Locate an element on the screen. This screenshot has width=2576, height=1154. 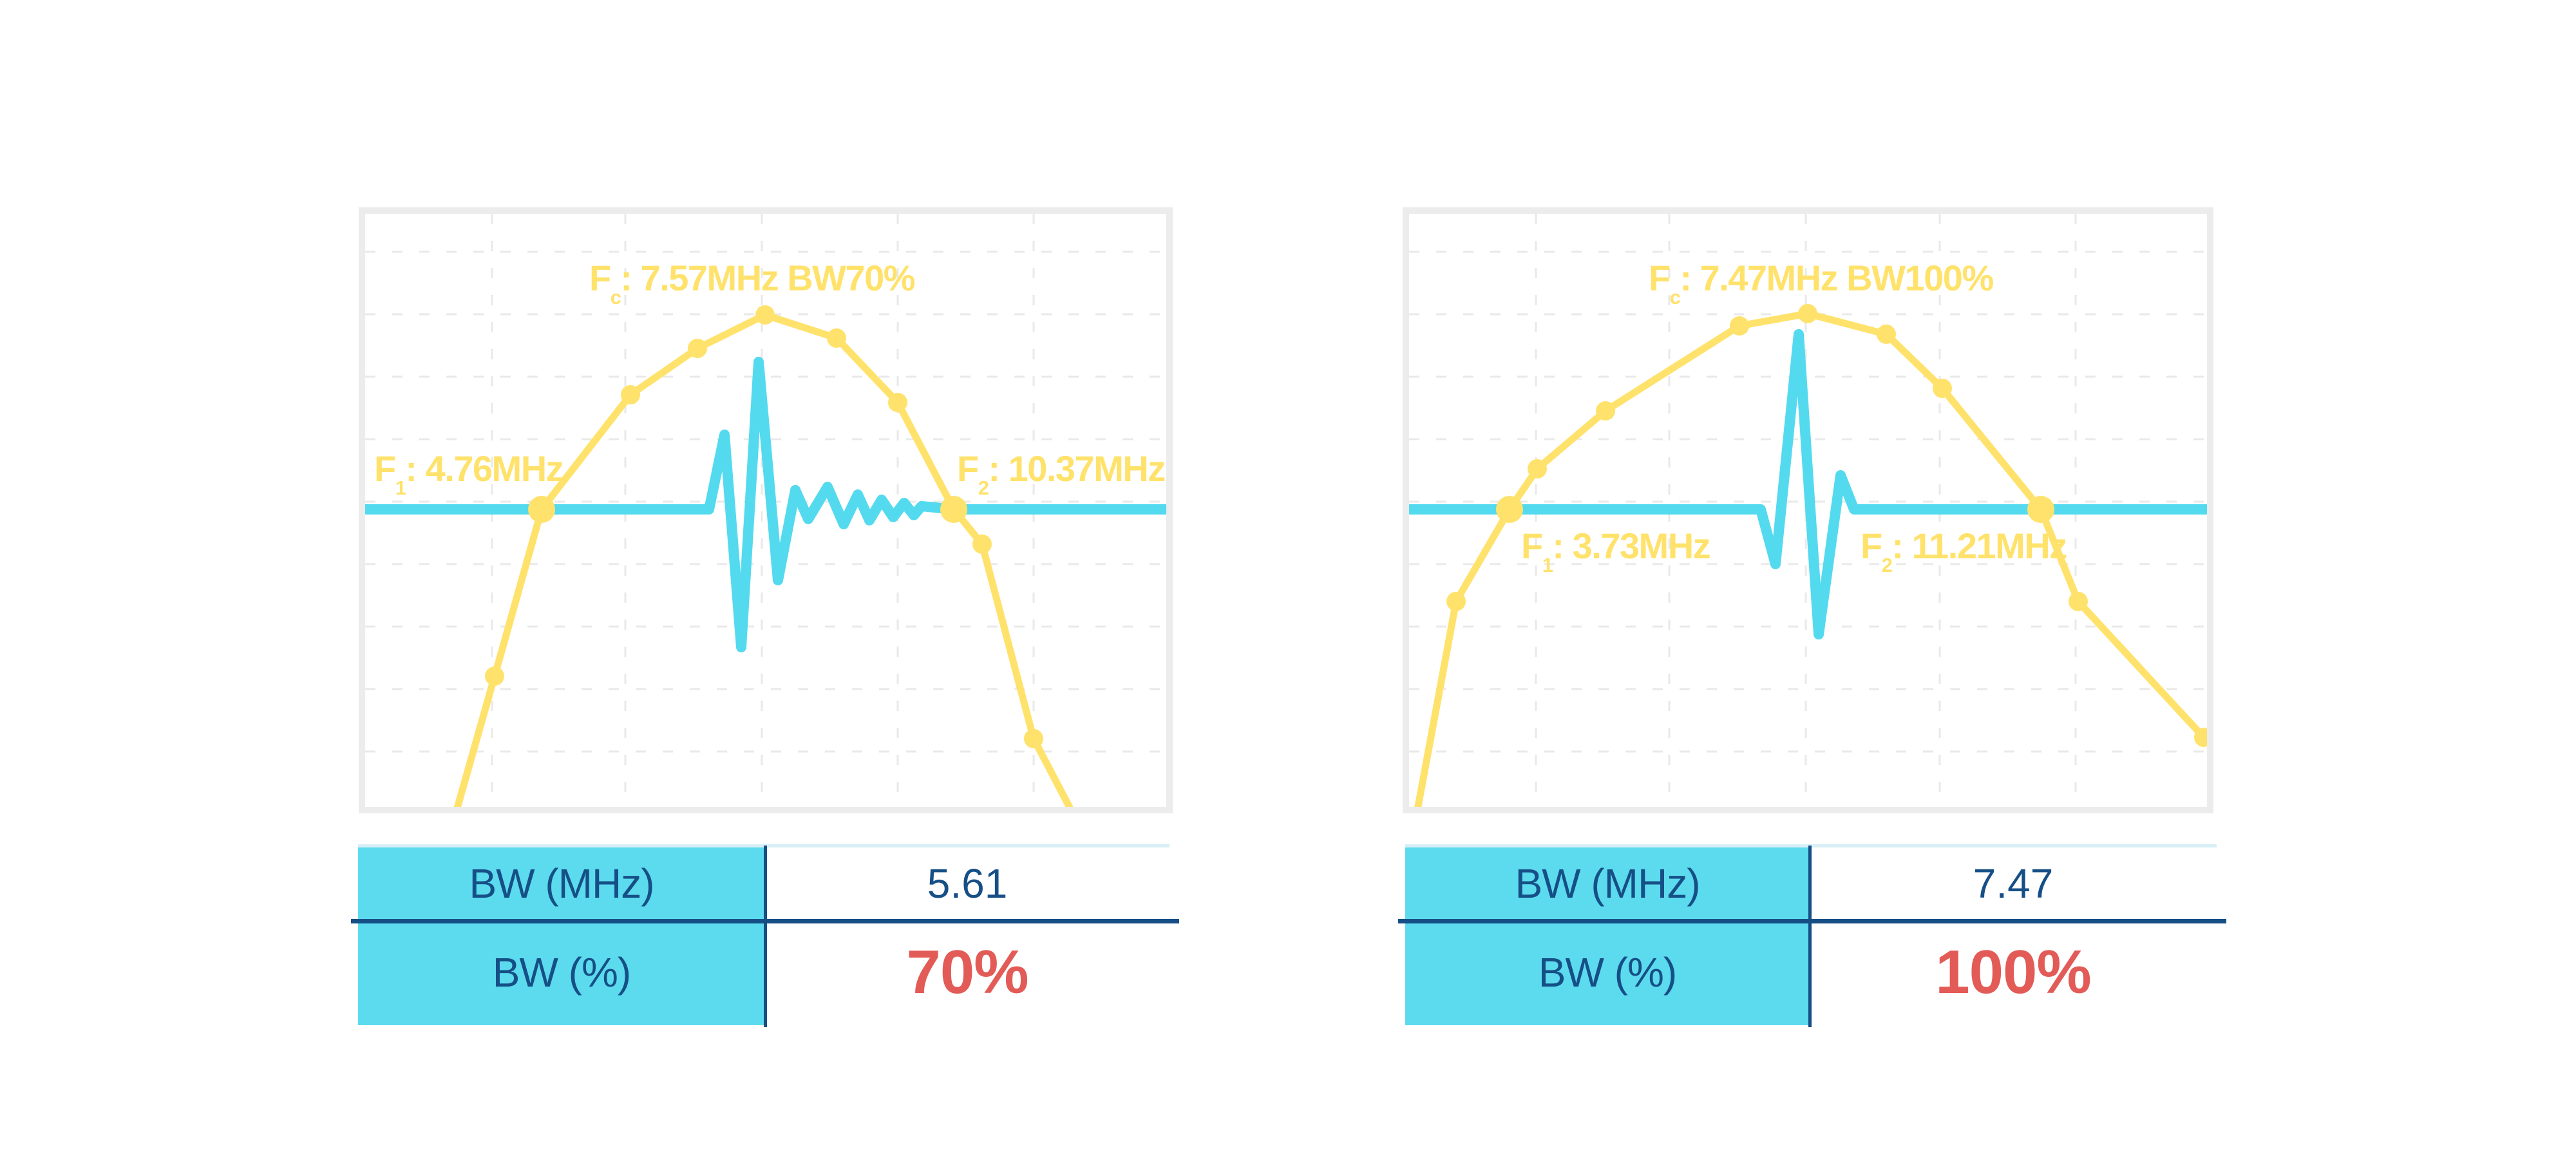
table-row: BW (%) 100% is located at coordinates (1811, 972).